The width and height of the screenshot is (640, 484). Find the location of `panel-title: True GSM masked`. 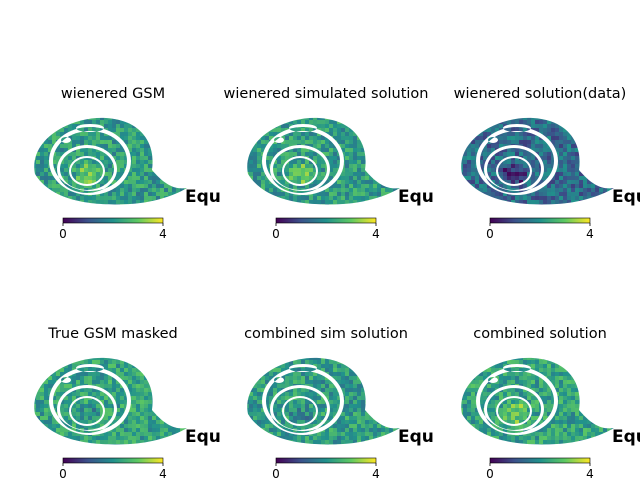

panel-title: True GSM masked is located at coordinates (112, 334).